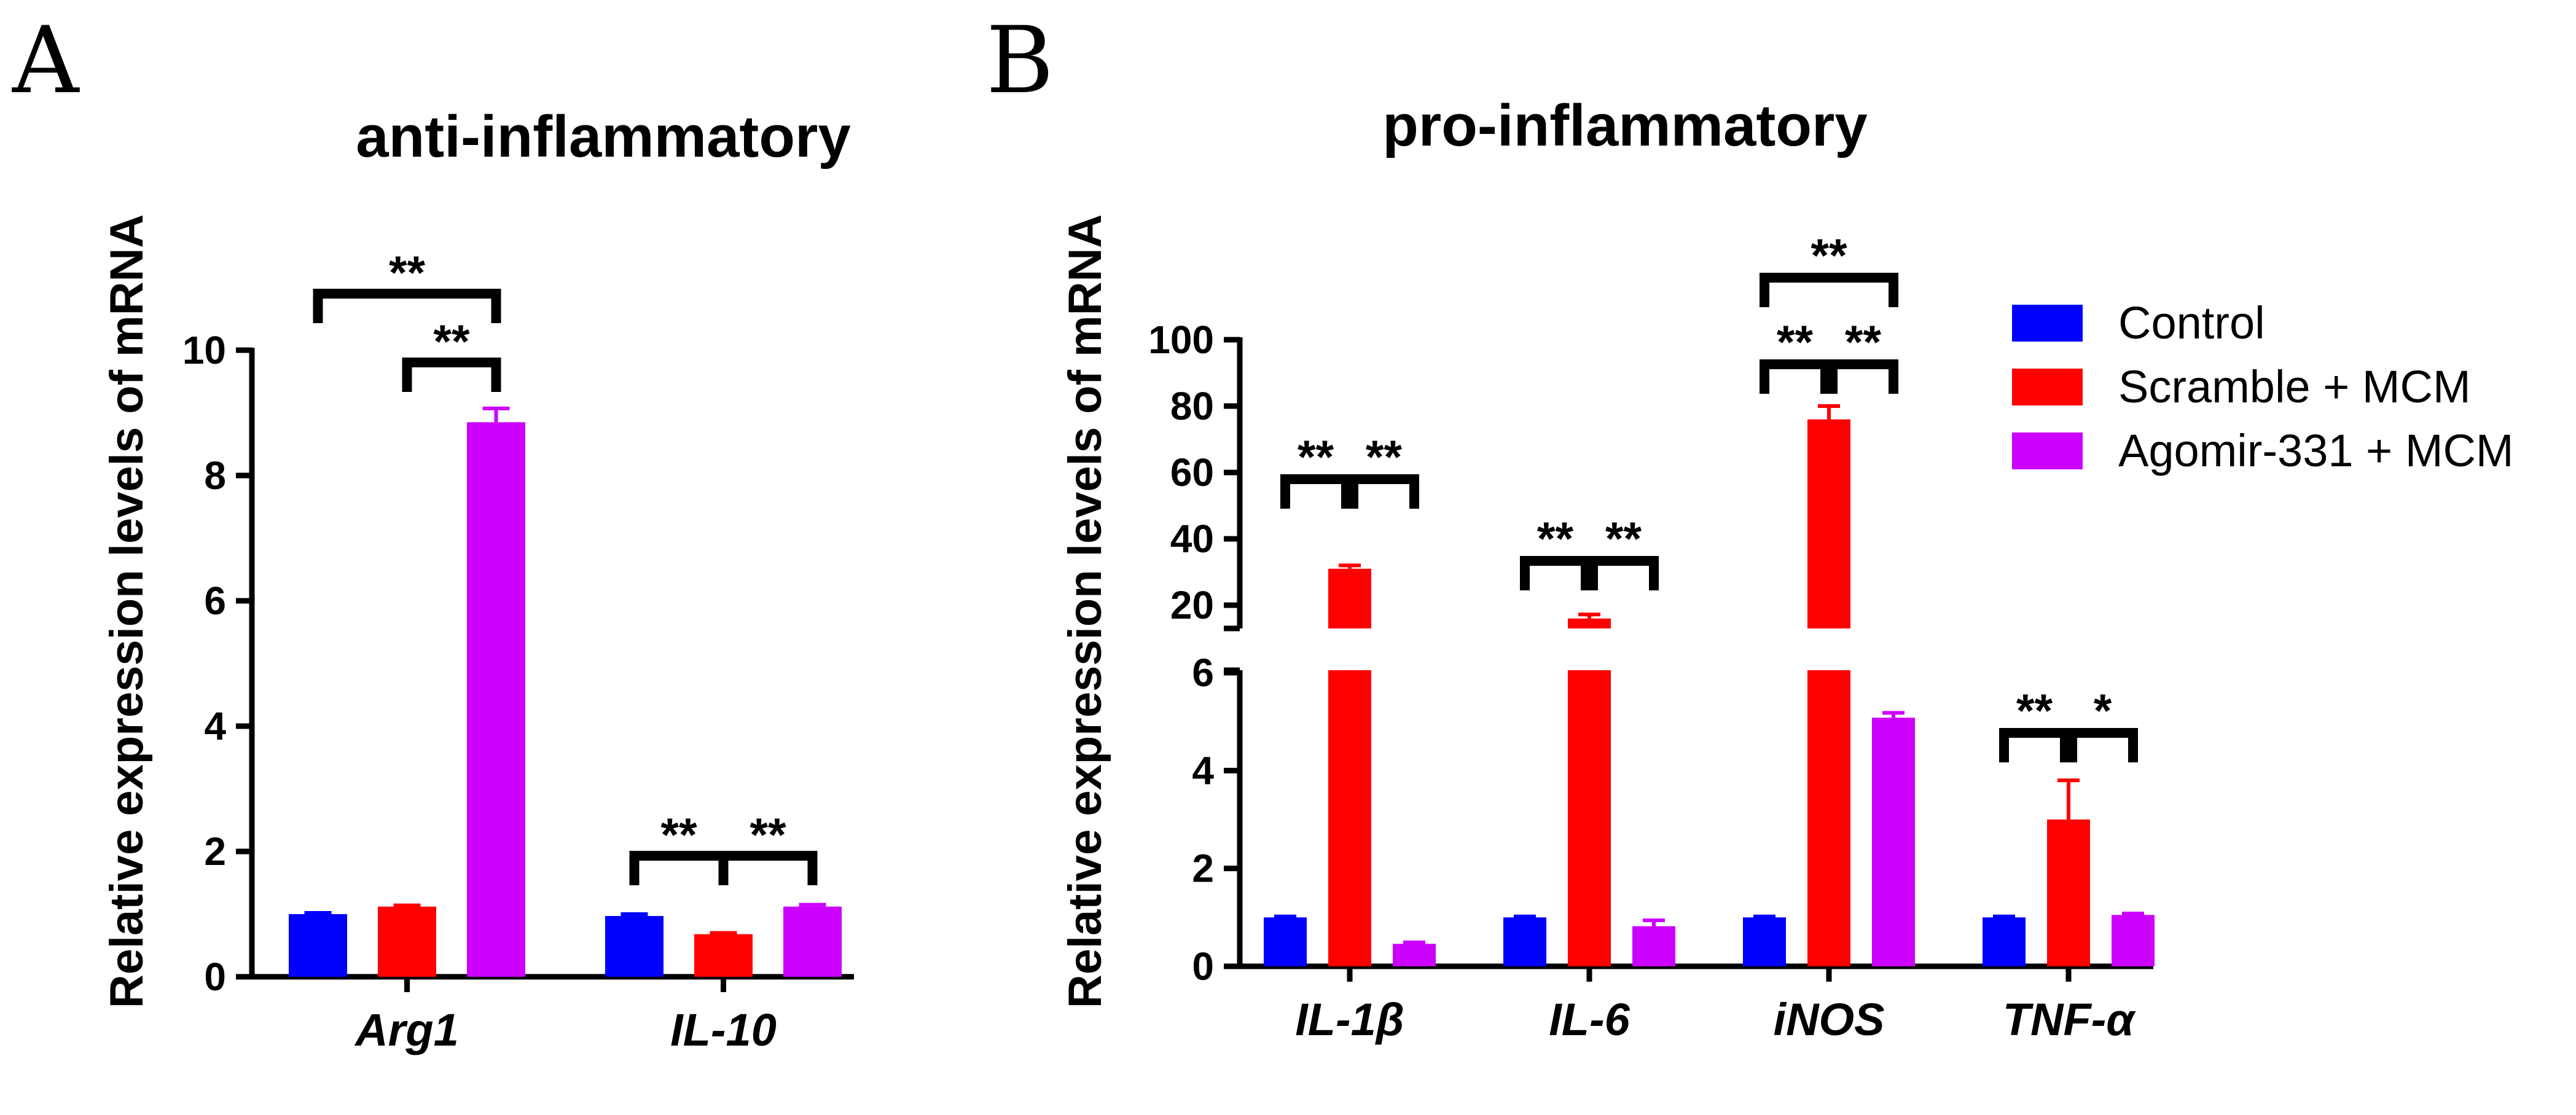 The height and width of the screenshot is (1115, 2576). I want to click on bar-scramble-mcm-arg1, so click(407, 942).